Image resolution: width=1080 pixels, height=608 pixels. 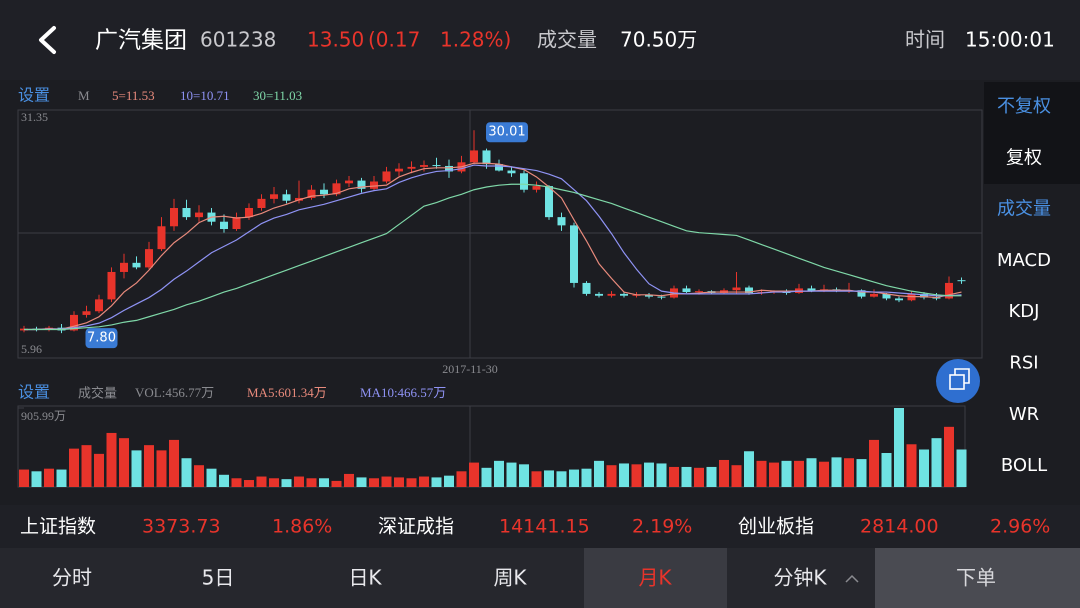 I want to click on time-label: 时间, so click(x=925, y=40).